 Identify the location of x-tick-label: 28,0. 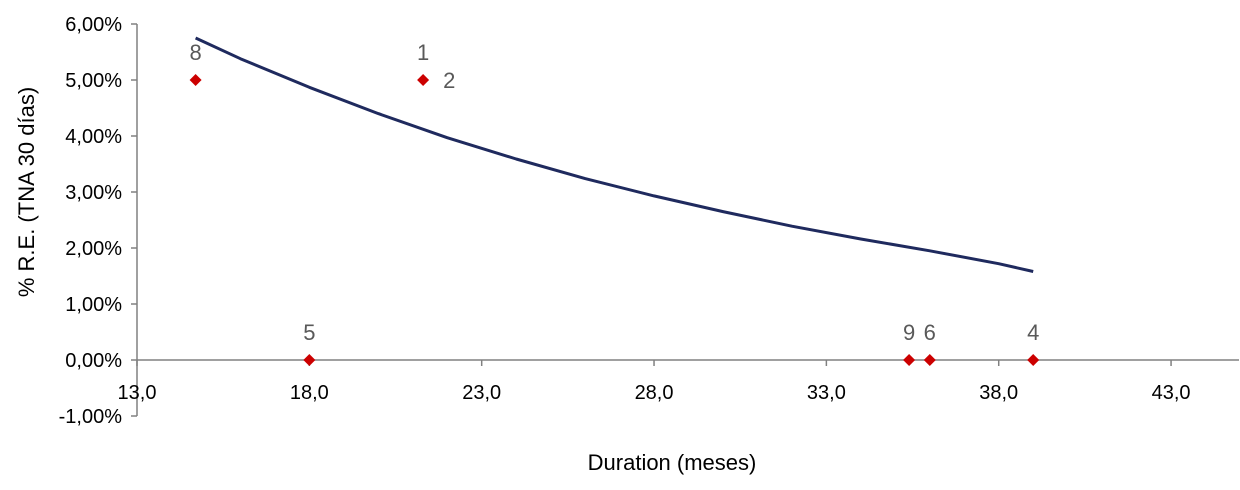
(654, 393).